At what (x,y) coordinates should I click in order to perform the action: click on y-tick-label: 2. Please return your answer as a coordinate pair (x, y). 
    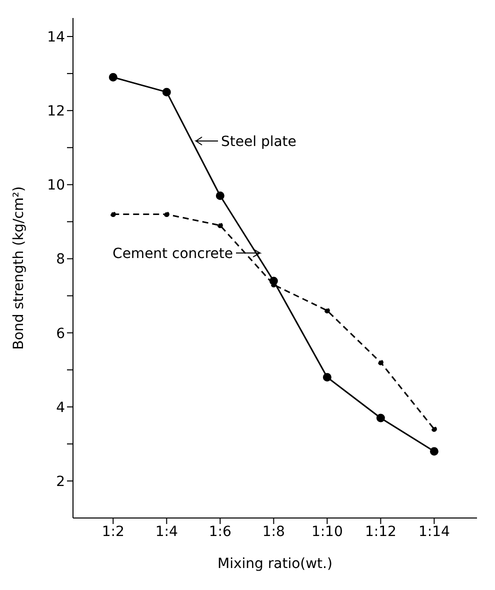
    Looking at the image, I should click on (60, 482).